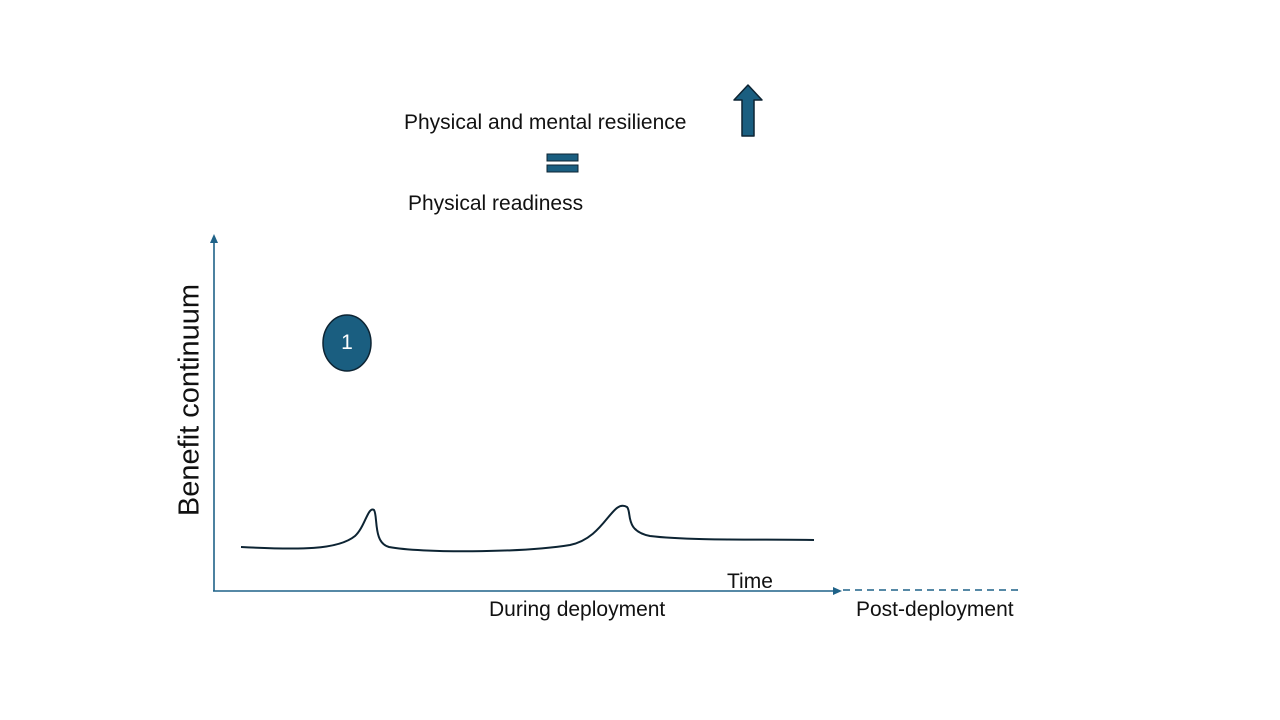 The width and height of the screenshot is (1280, 720). Describe the element at coordinates (527, 528) in the screenshot. I see `benefit-curve` at that location.